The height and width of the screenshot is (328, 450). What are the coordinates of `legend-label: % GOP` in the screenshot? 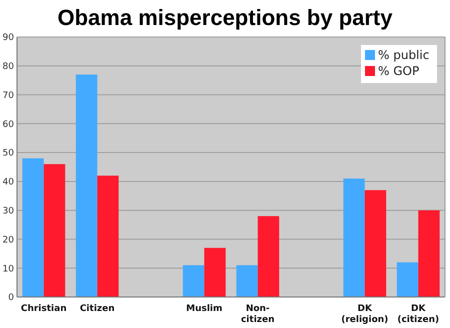 It's located at (399, 71).